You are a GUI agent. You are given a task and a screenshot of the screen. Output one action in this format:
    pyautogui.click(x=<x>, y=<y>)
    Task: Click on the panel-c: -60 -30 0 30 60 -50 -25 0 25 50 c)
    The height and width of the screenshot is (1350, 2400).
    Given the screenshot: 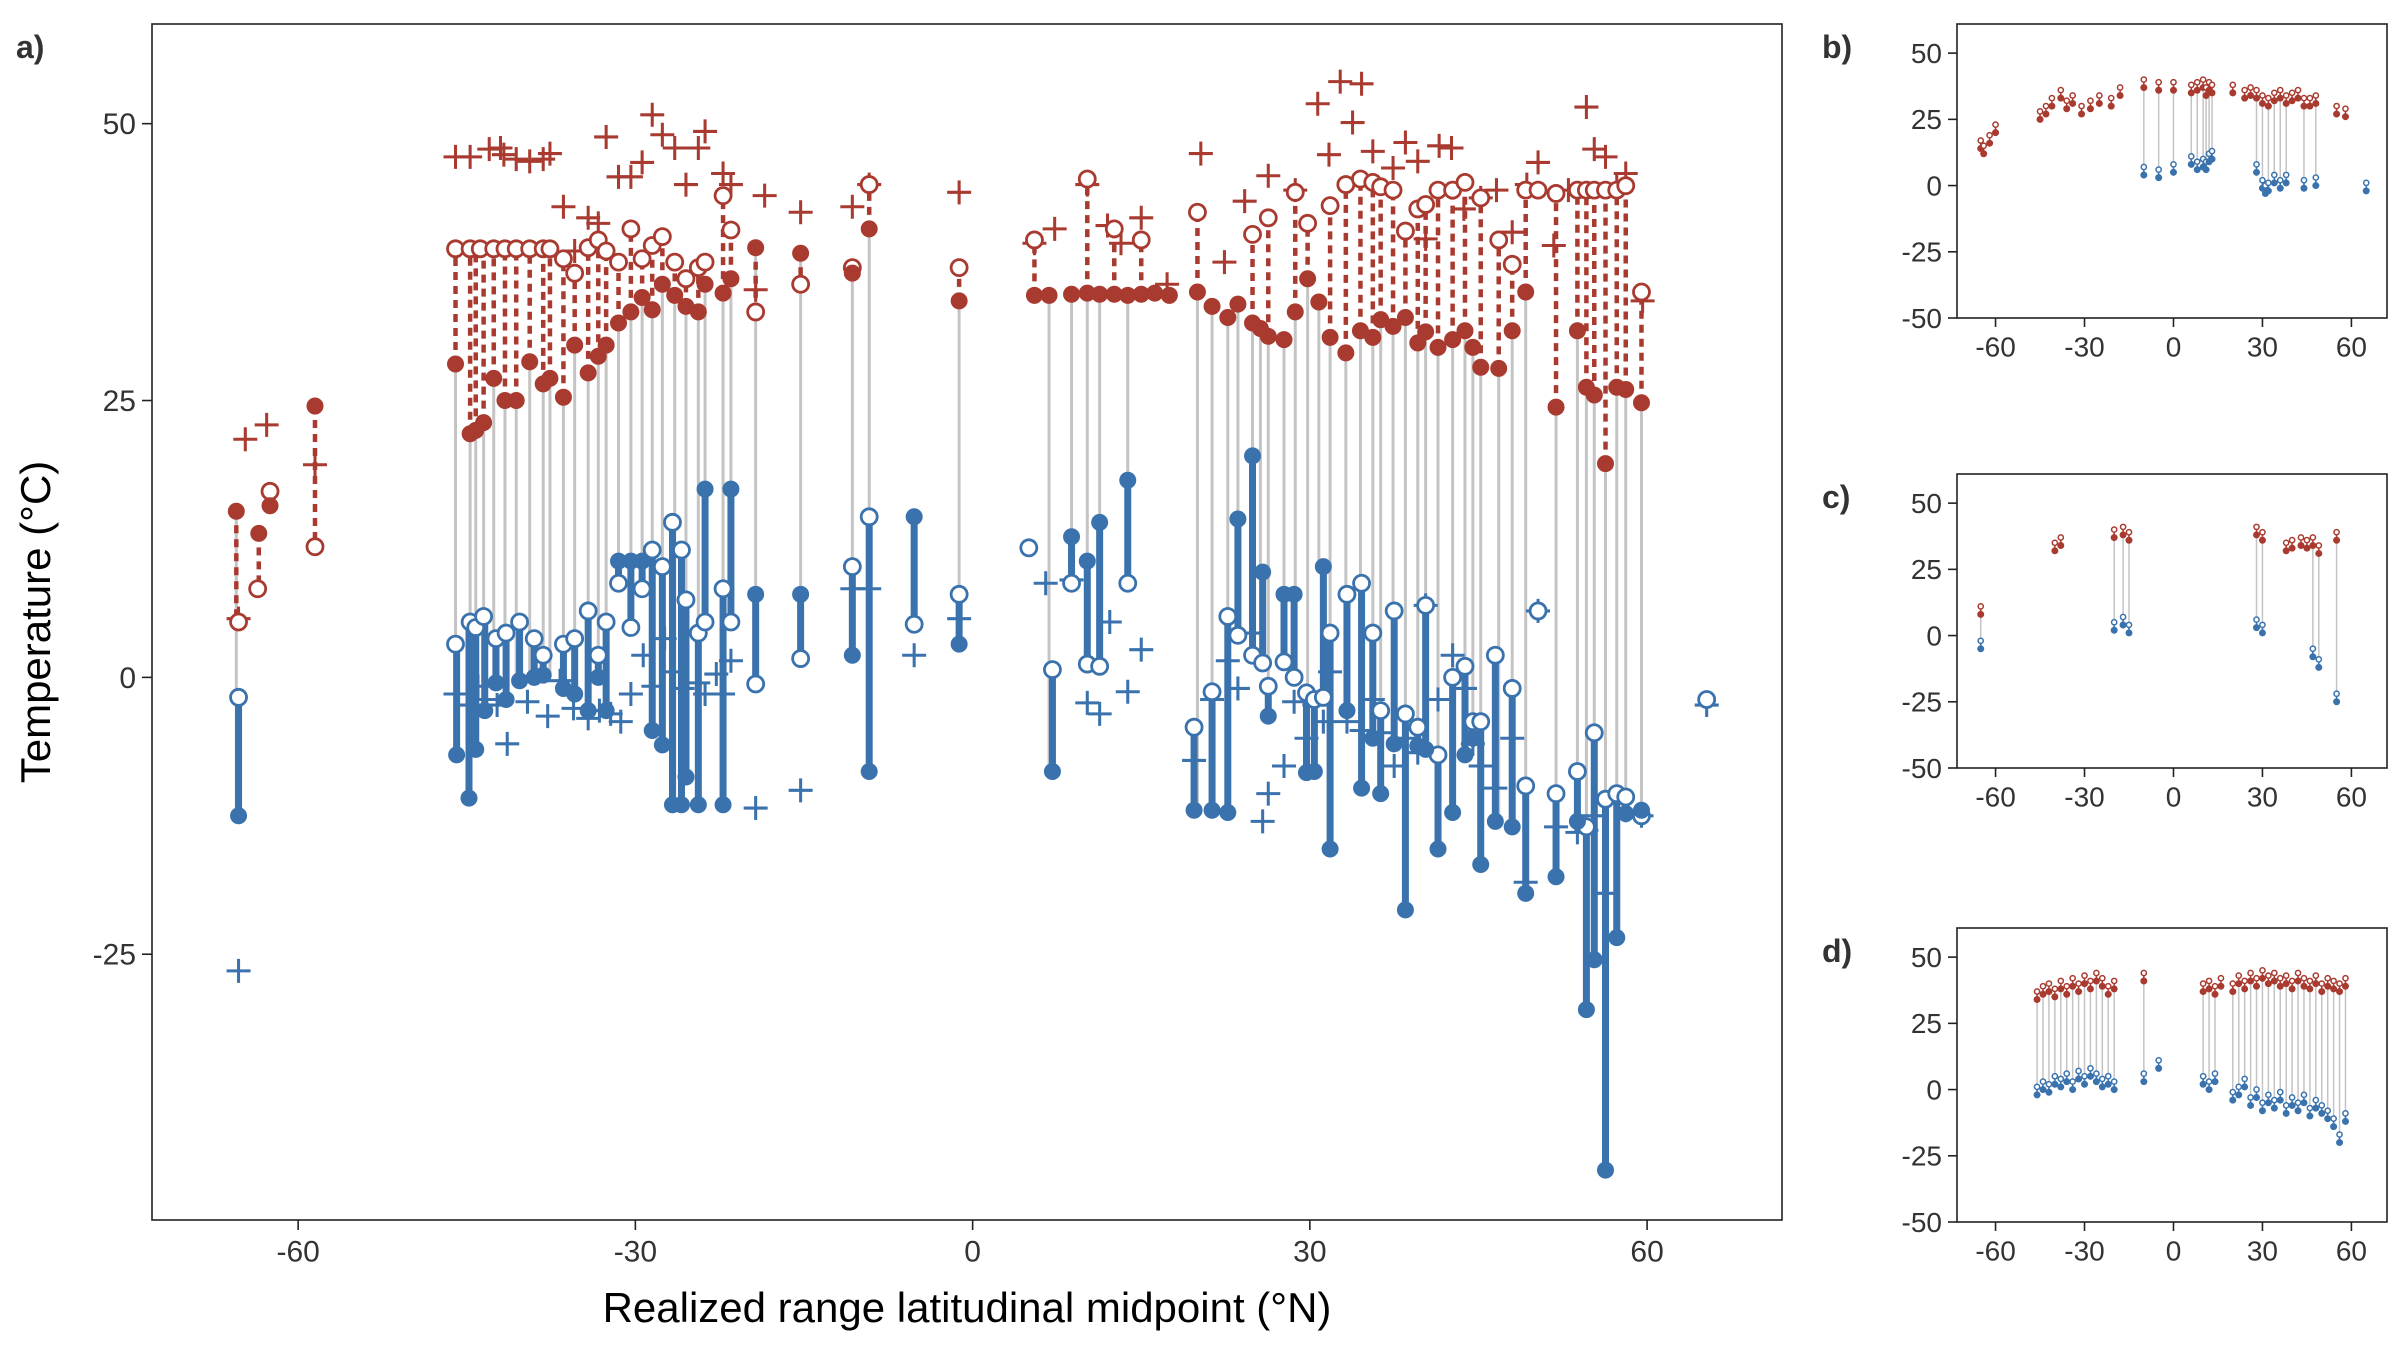 What is the action you would take?
    pyautogui.click(x=2105, y=642)
    